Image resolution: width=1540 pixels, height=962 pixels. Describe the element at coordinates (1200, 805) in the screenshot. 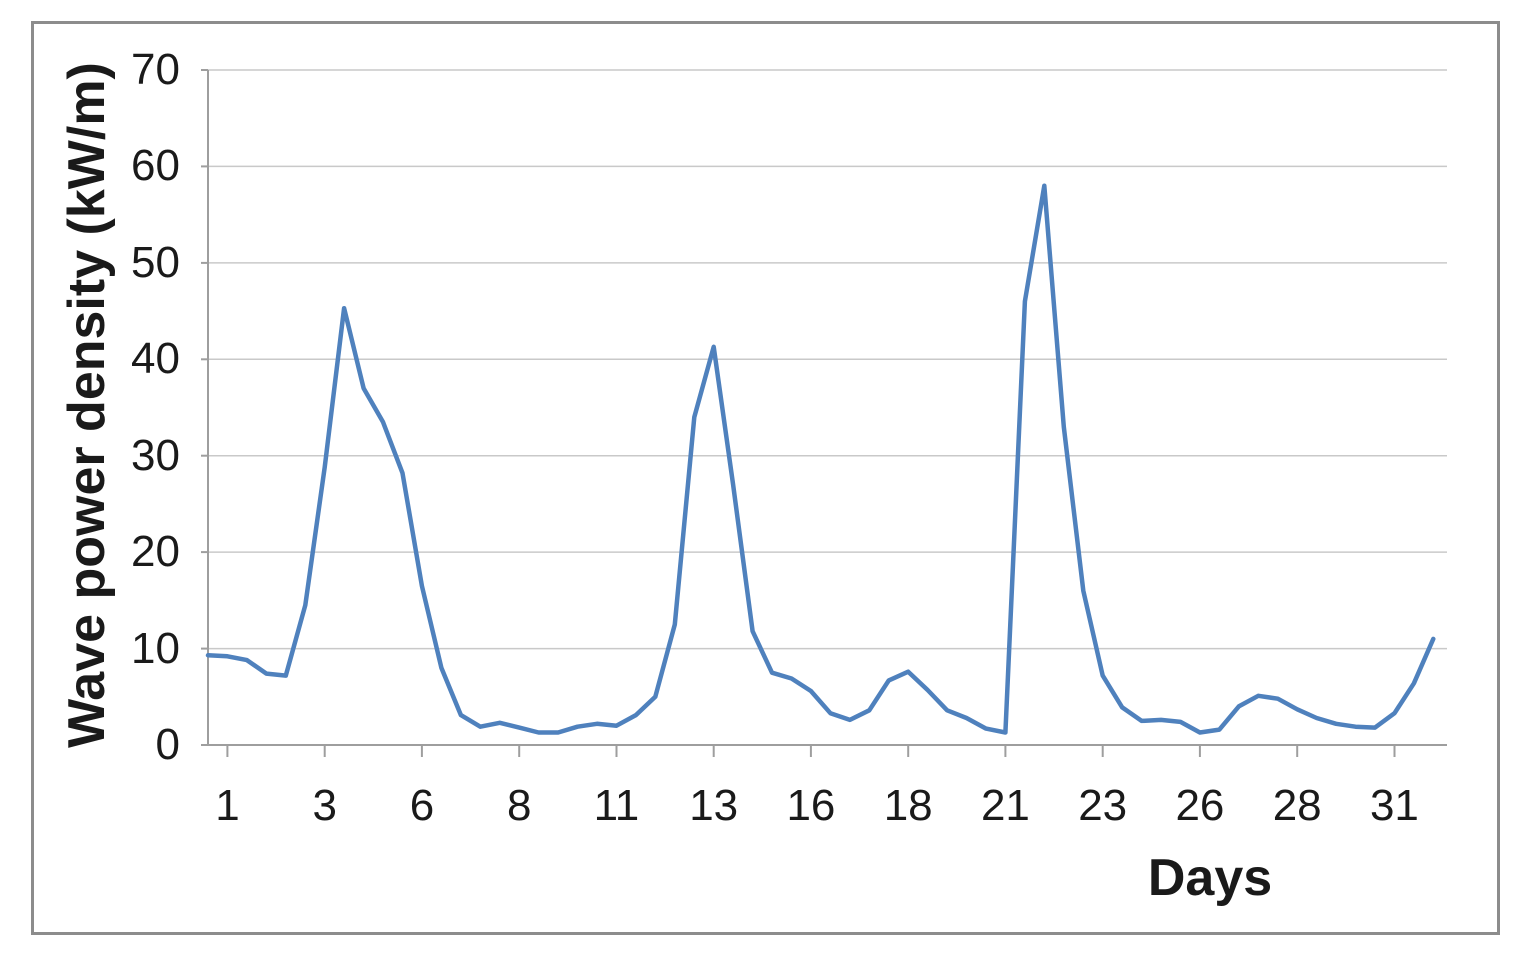

I see `x-tick-label-26: 26` at that location.